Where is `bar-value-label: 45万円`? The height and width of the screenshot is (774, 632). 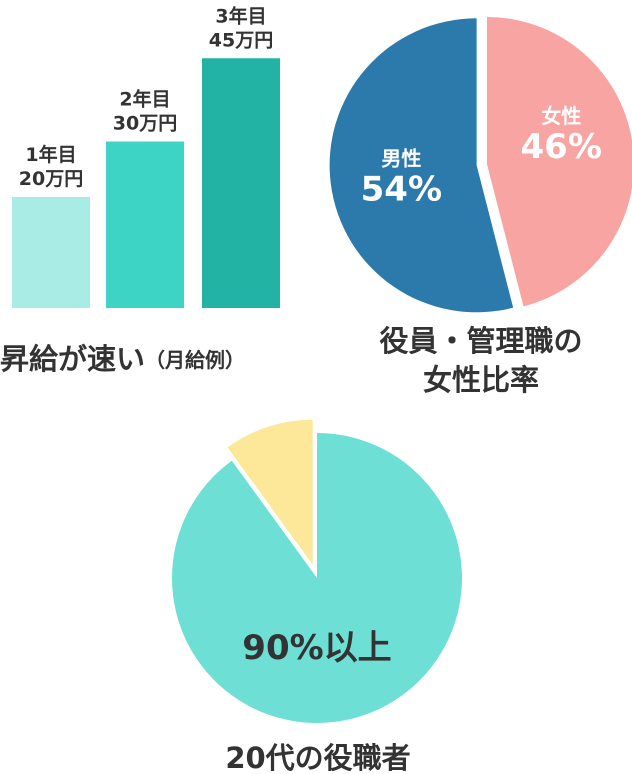
bar-value-label: 45万円 is located at coordinates (241, 40).